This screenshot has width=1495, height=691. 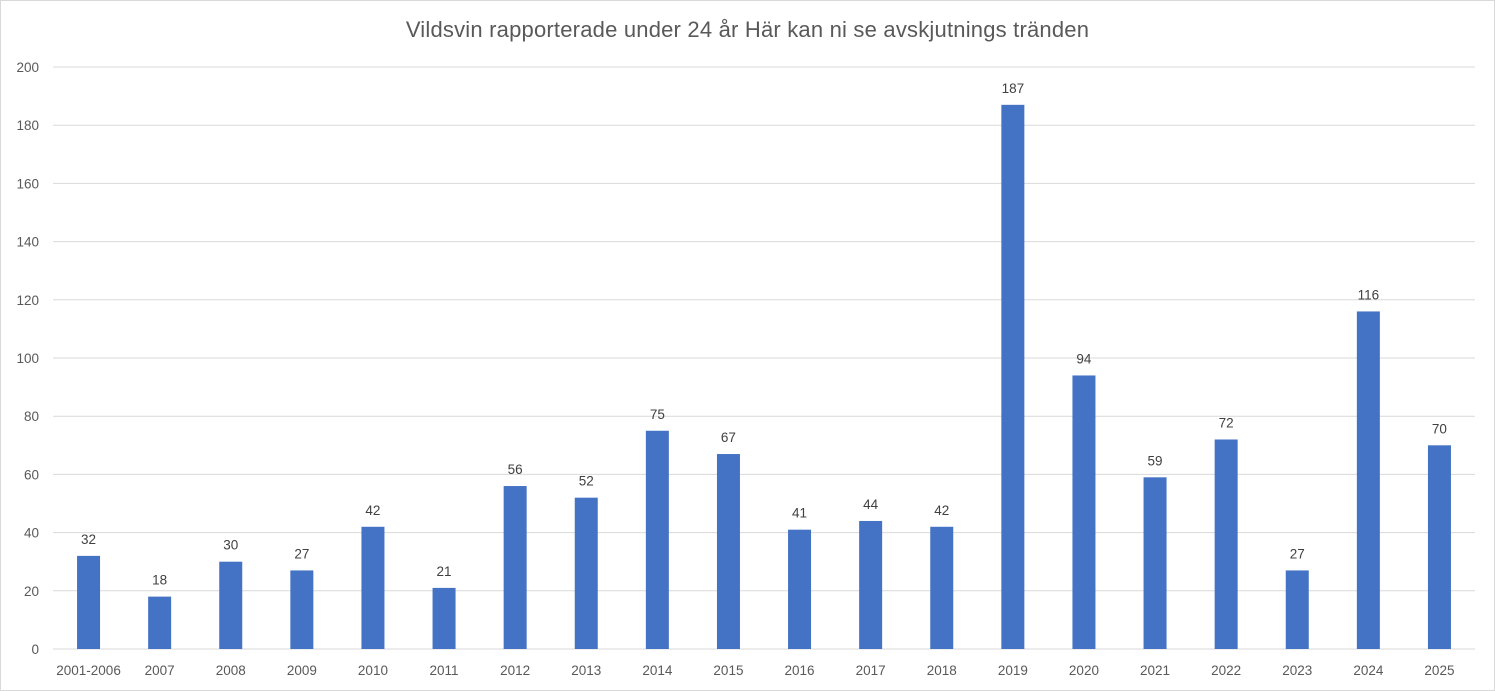 What do you see at coordinates (728, 670) in the screenshot?
I see `x-tick-label: 2015` at bounding box center [728, 670].